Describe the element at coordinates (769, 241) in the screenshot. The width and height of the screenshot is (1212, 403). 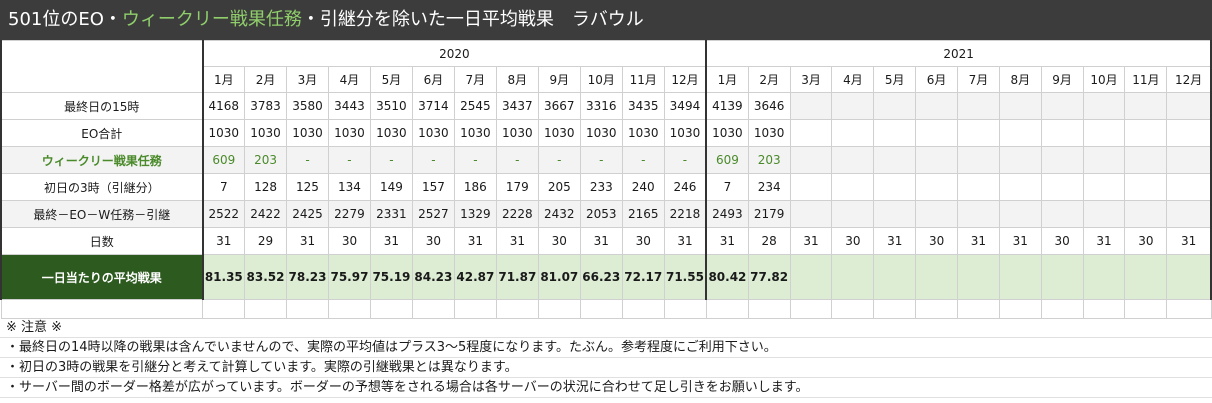
I see `value-cell-days: 28` at that location.